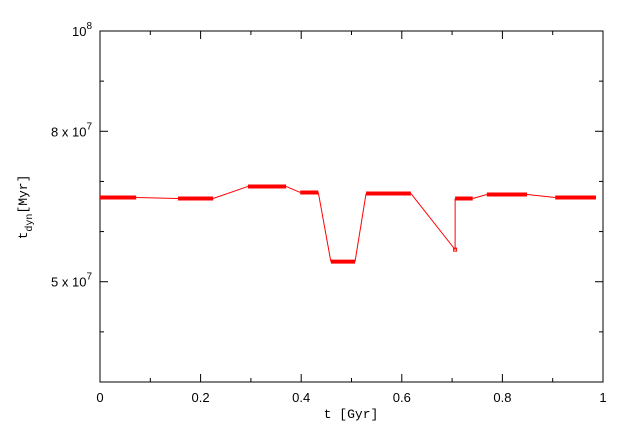 Image resolution: width=638 pixels, height=430 pixels. Describe the element at coordinates (68, 282) in the screenshot. I see `y-tick-base: 5 x 10` at that location.